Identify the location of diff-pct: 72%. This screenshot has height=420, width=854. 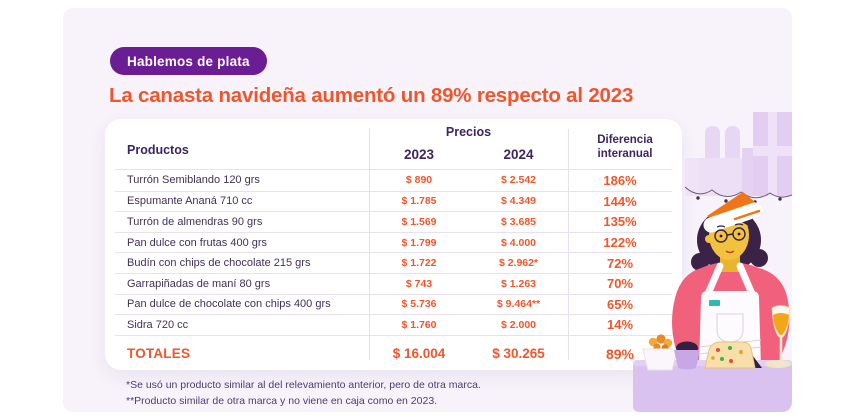
(620, 263).